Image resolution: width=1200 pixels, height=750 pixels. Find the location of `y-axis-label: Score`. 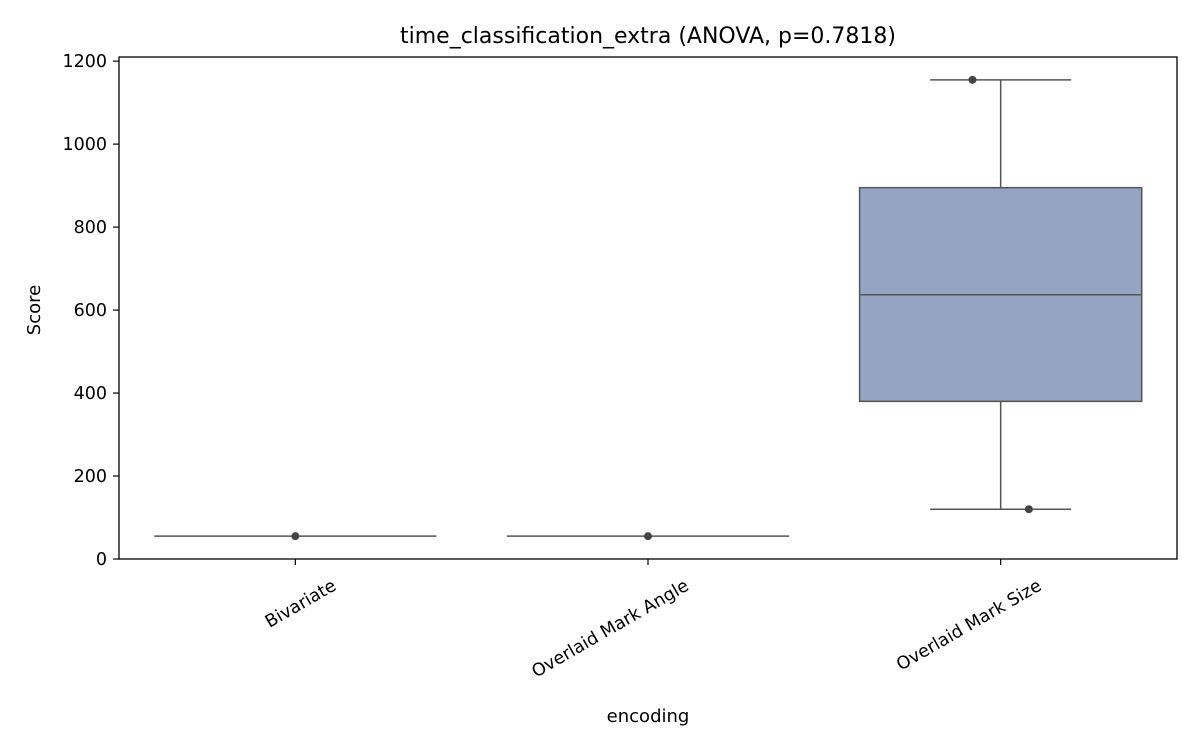

y-axis-label: Score is located at coordinates (34, 310).